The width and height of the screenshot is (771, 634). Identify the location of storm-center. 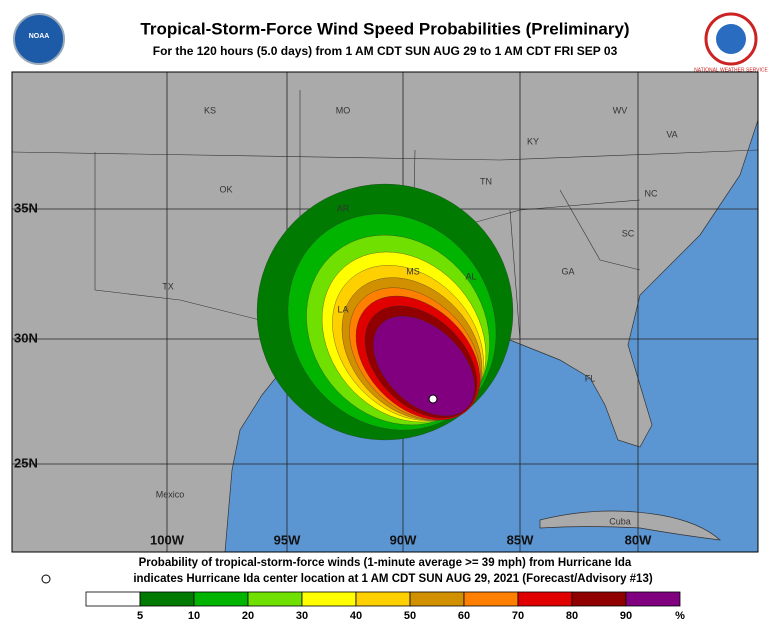
(433, 399).